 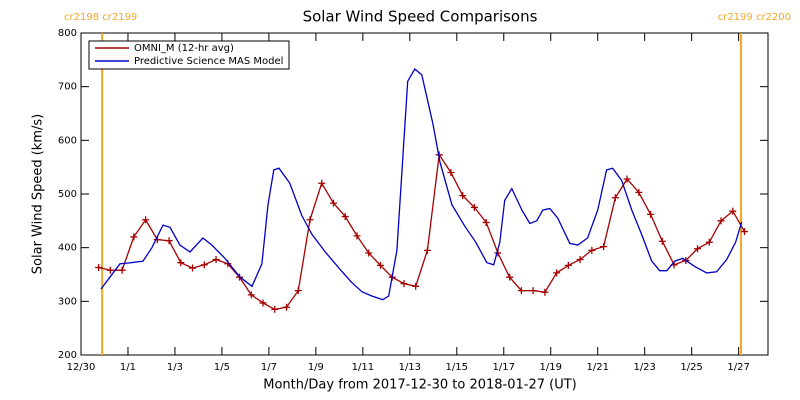 What do you see at coordinates (597, 367) in the screenshot?
I see `x-tick-label: 1/21` at bounding box center [597, 367].